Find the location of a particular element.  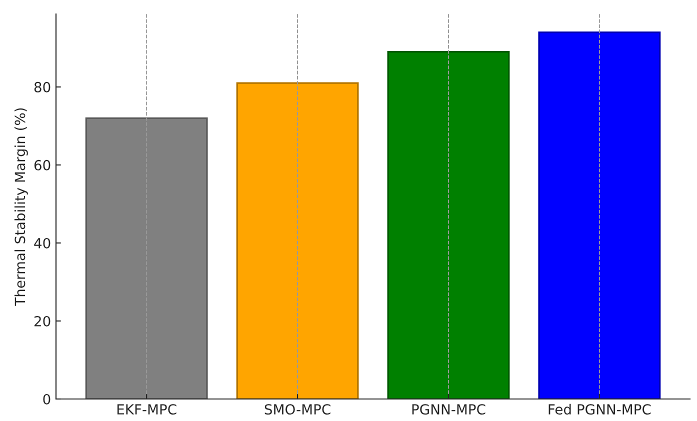

y-tick-label: 60 is located at coordinates (42, 165).